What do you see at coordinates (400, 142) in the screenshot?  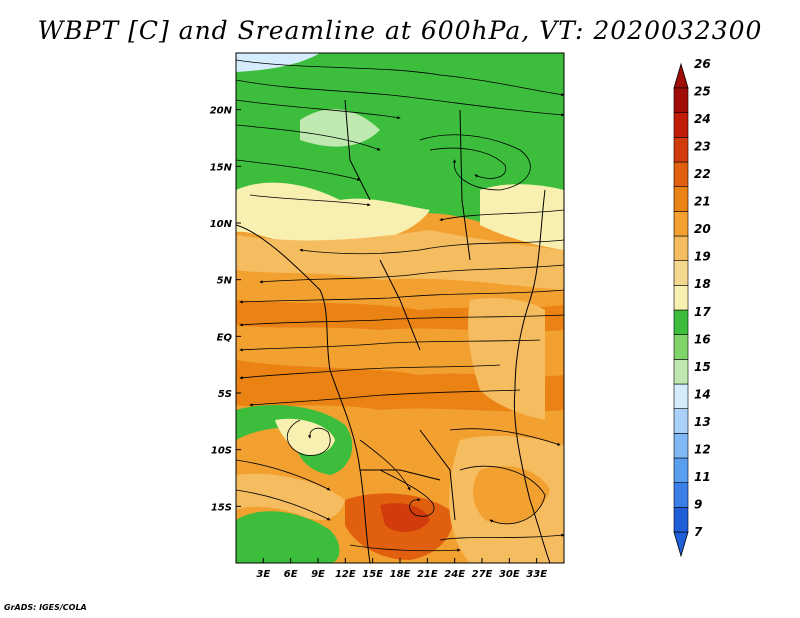 I see `green-band-north` at bounding box center [400, 142].